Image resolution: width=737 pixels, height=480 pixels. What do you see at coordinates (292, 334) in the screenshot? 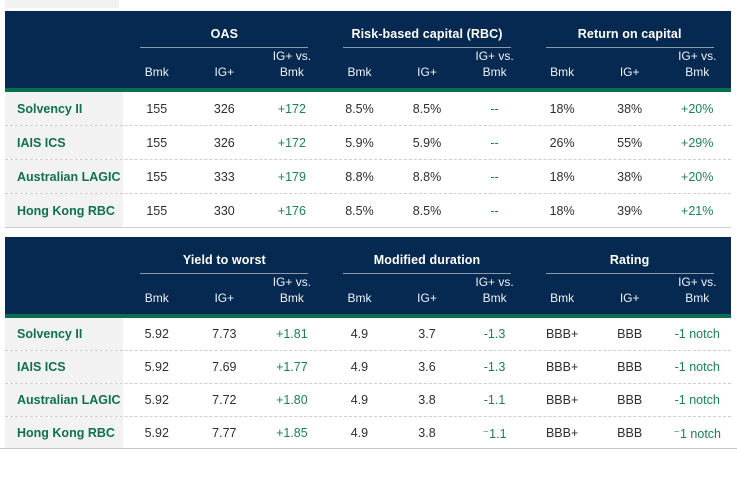
I see `cell-diff-value: +1.81` at bounding box center [292, 334].